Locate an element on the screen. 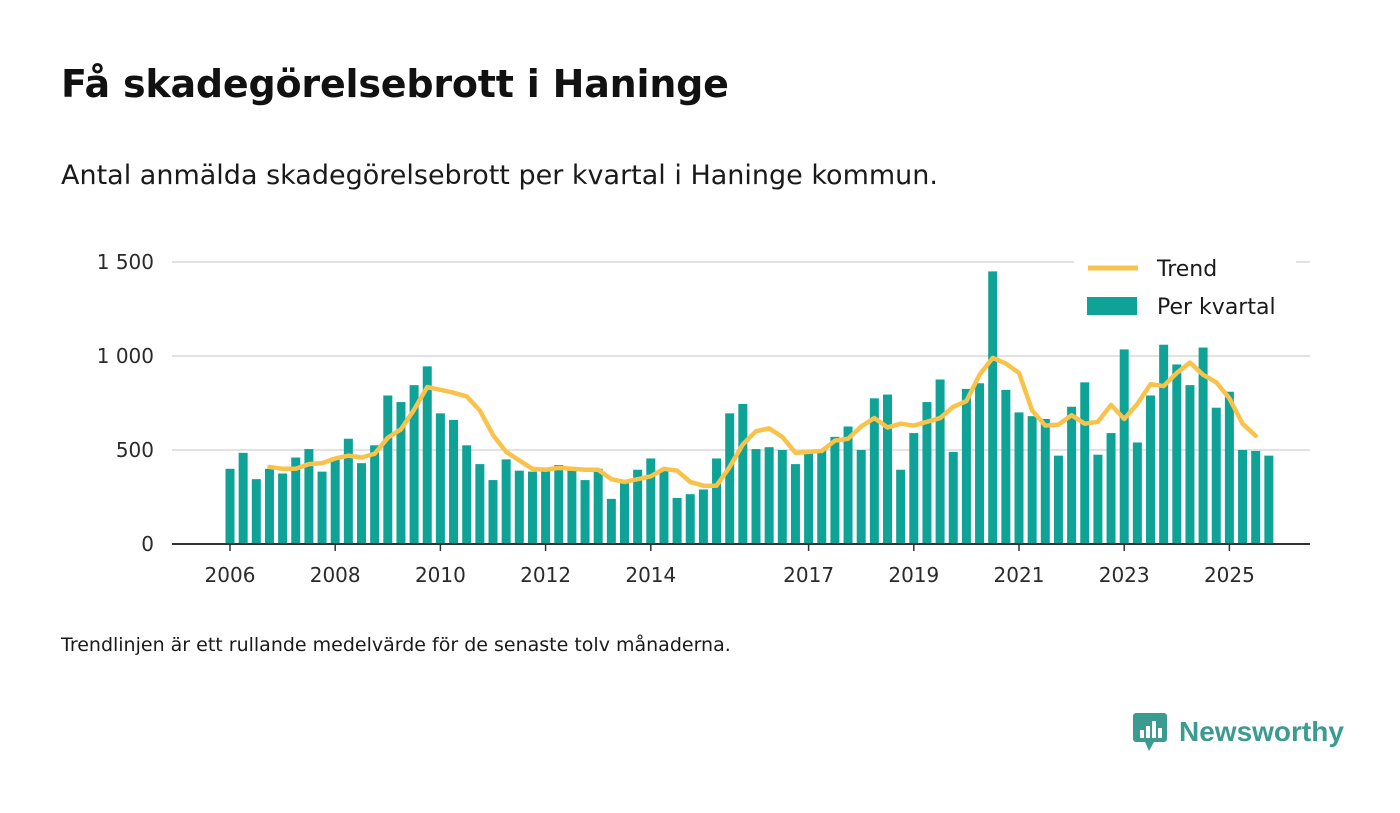 The height and width of the screenshot is (813, 1400). chart-title: Få skadegörelsebrott i Haninge is located at coordinates (395, 84).